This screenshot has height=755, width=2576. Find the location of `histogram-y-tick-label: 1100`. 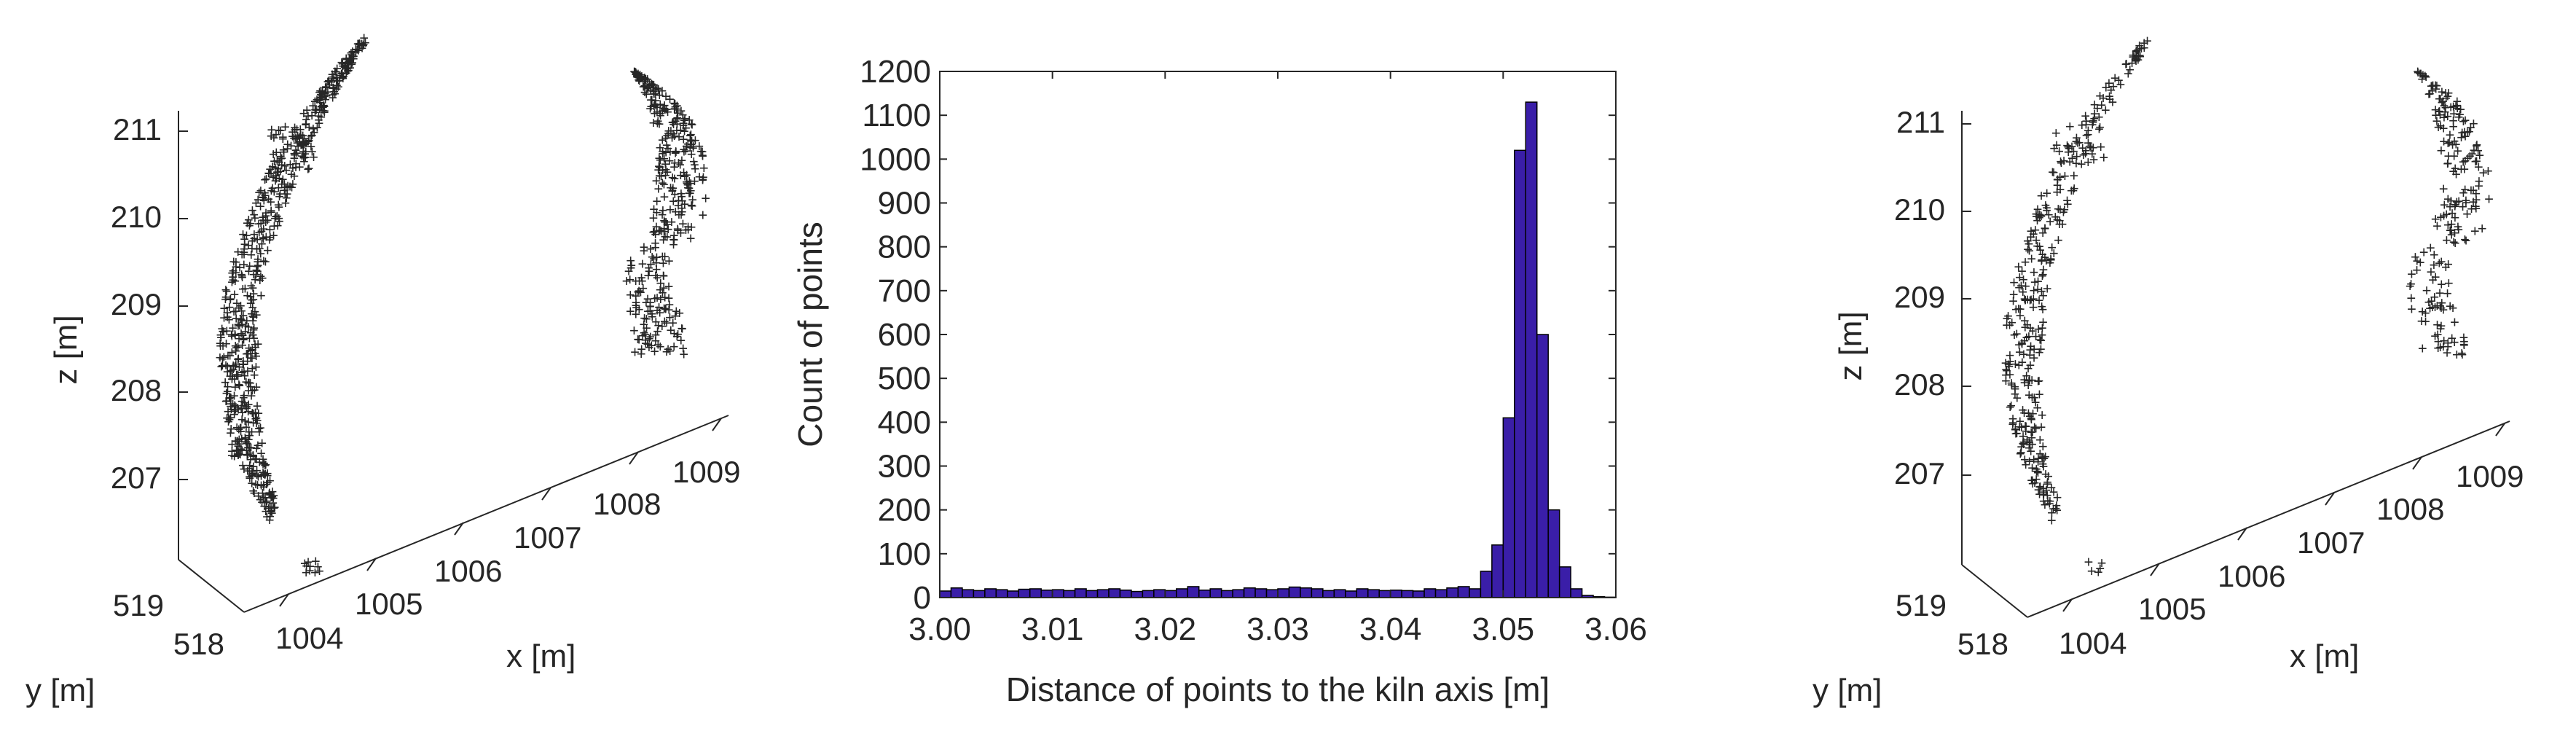

histogram-y-tick-label: 1100 is located at coordinates (896, 115).